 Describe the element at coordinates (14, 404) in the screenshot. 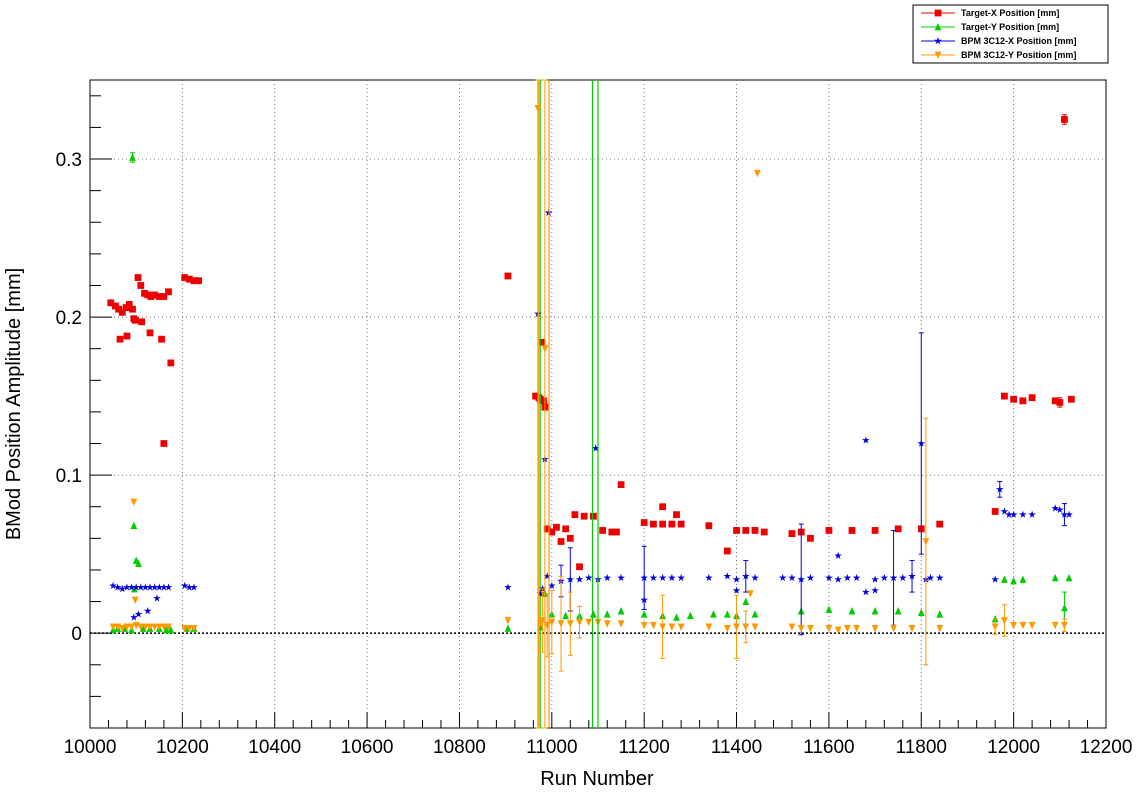

I see `y-axis-title: BMod Position Amplitude [mm]` at that location.